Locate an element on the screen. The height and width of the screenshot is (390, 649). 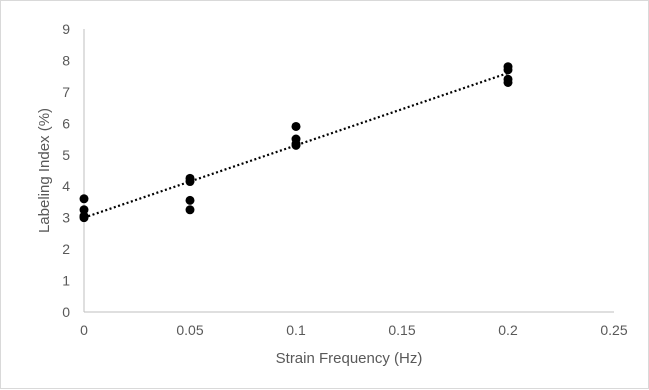
y-tick-label: 5 is located at coordinates (66, 155).